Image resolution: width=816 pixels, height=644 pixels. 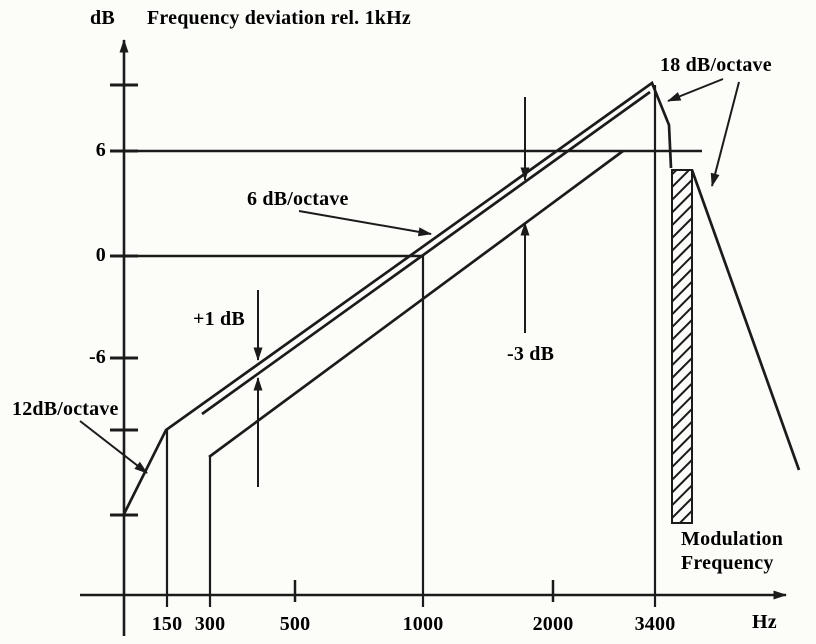 What do you see at coordinates (764, 622) in the screenshot?
I see `x-axis-unit-label: Hz` at bounding box center [764, 622].